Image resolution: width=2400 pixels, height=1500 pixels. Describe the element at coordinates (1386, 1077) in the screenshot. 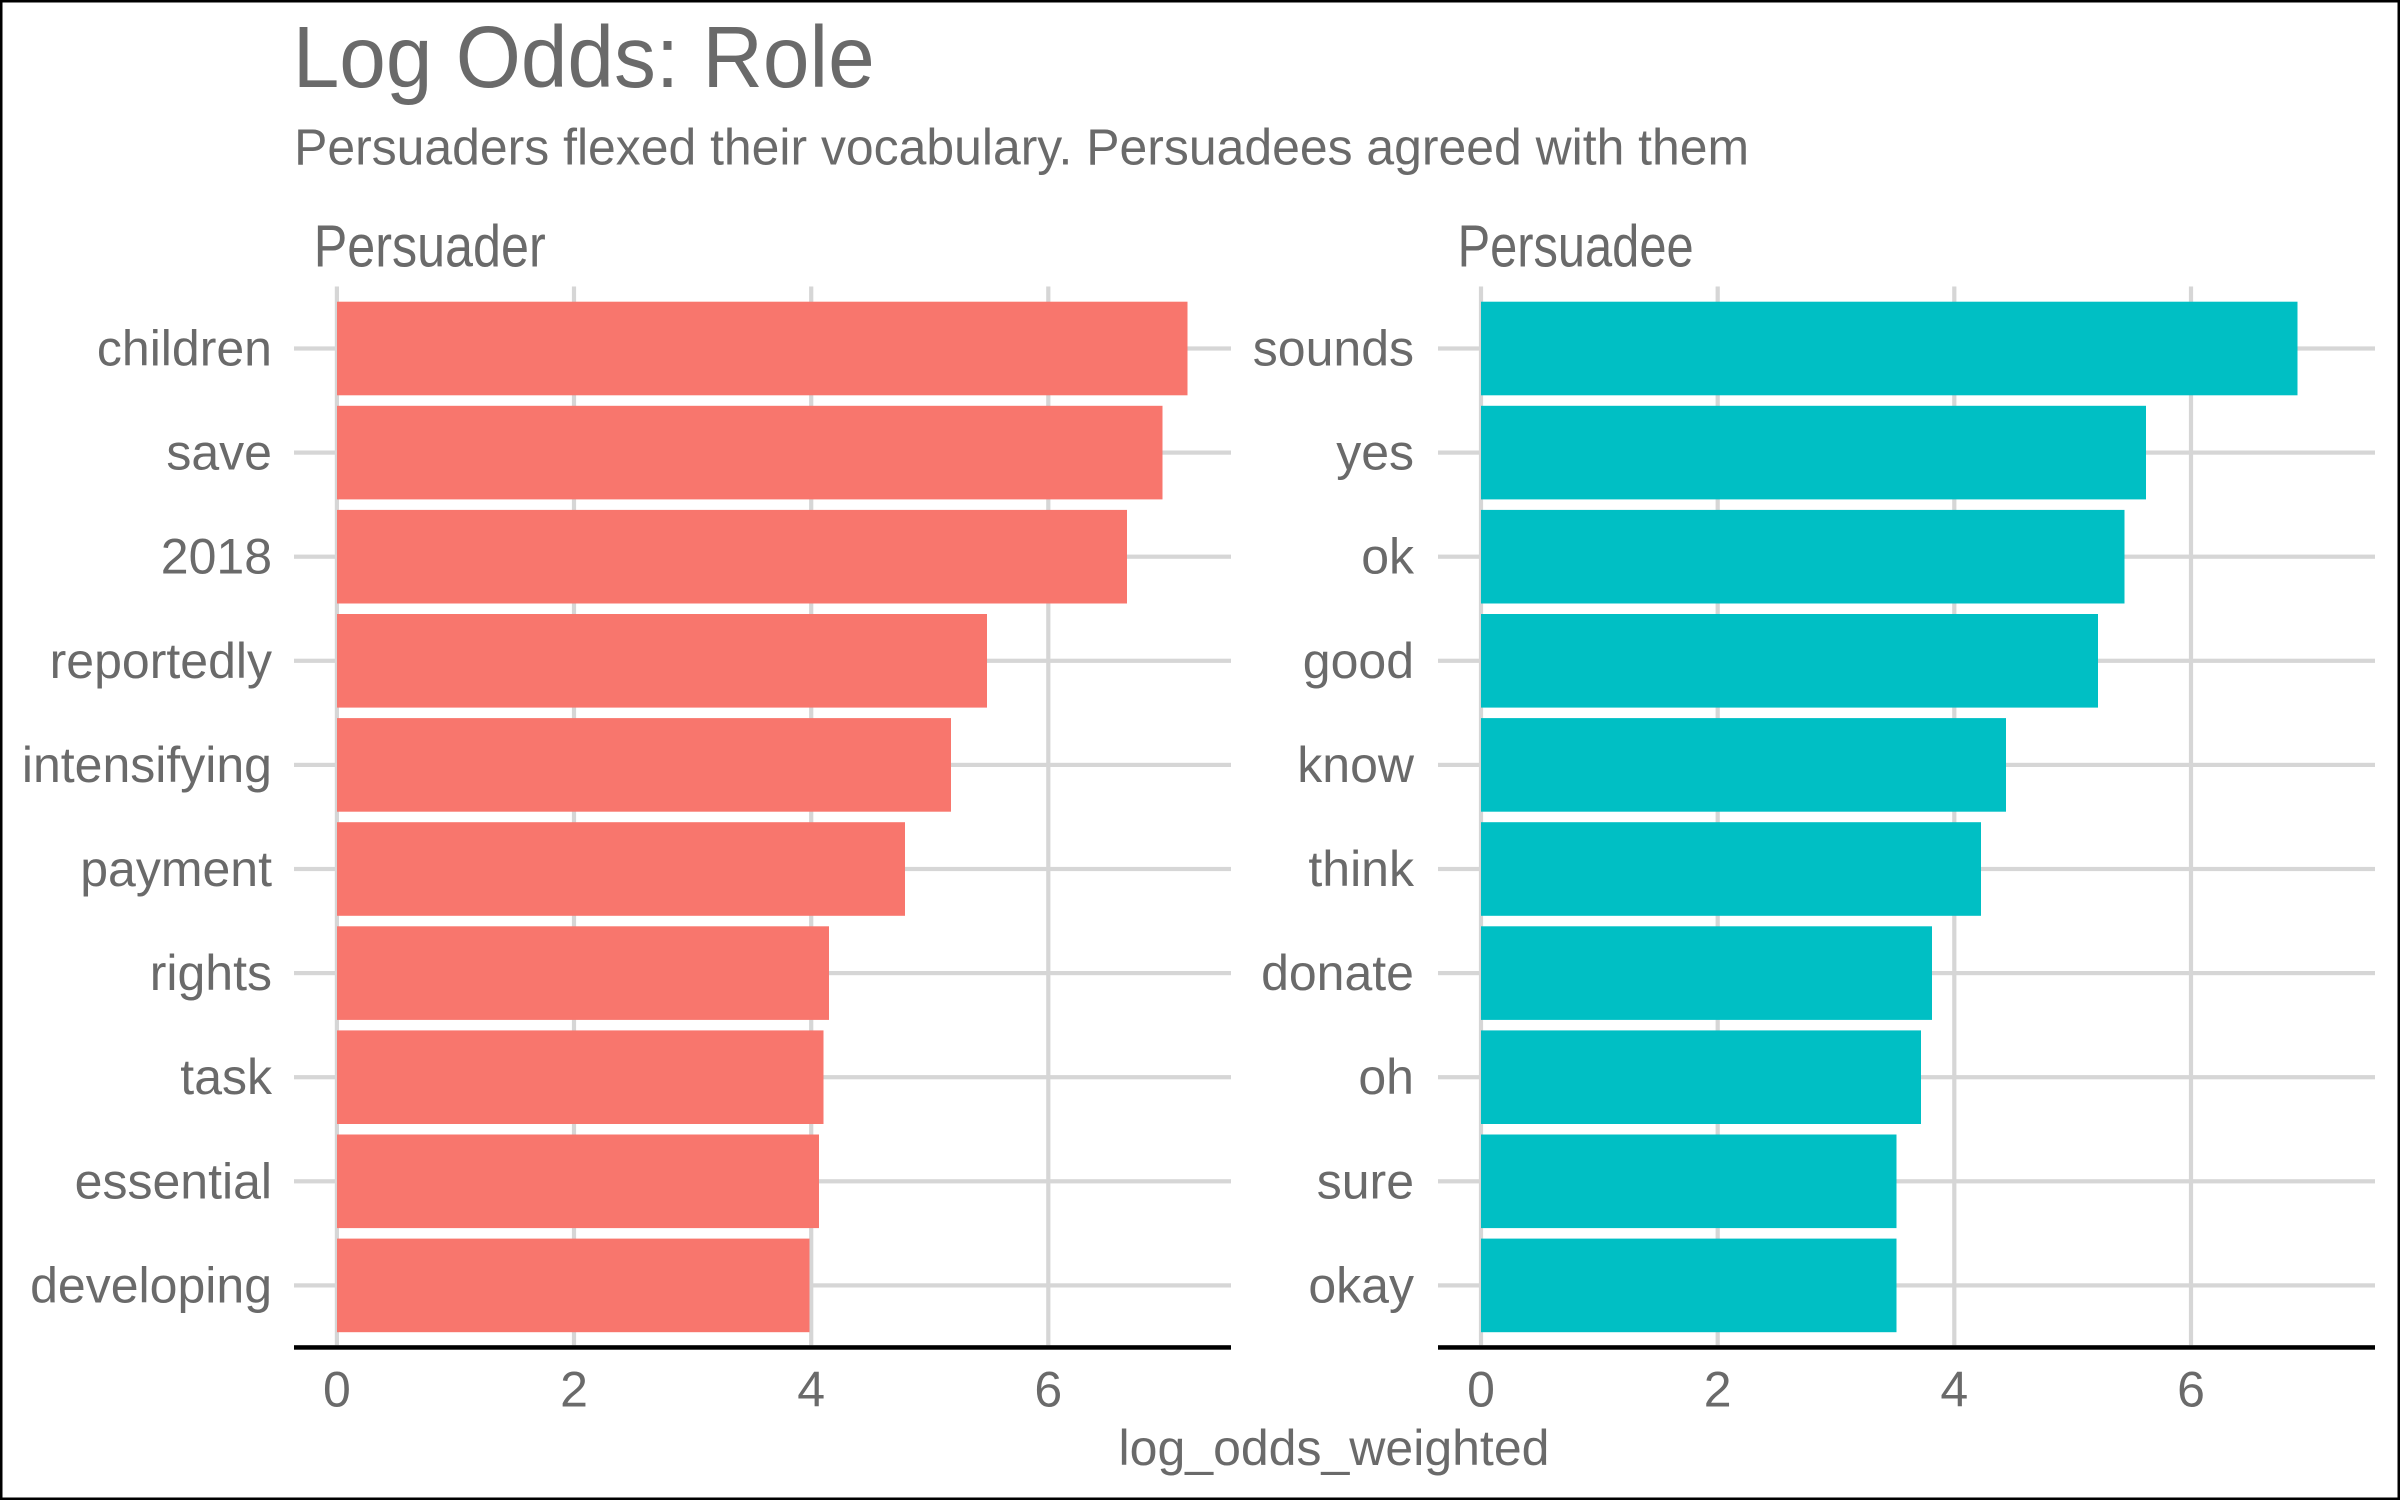

I see `svg-text: oh` at that location.